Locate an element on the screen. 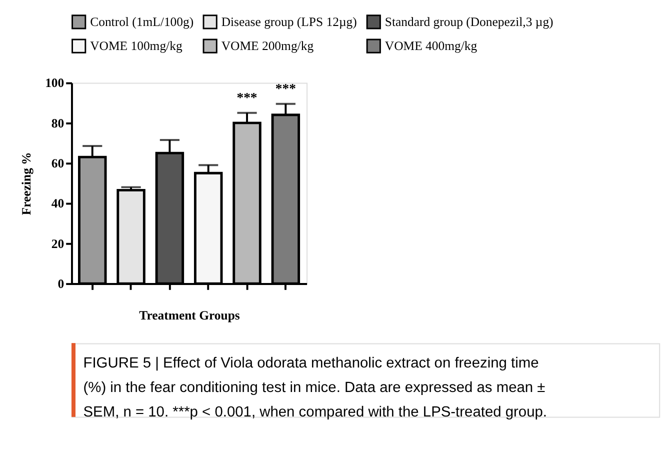 This screenshot has width=665, height=455. legend-label: Standard group (Donepezil,3 µg) is located at coordinates (469, 21).